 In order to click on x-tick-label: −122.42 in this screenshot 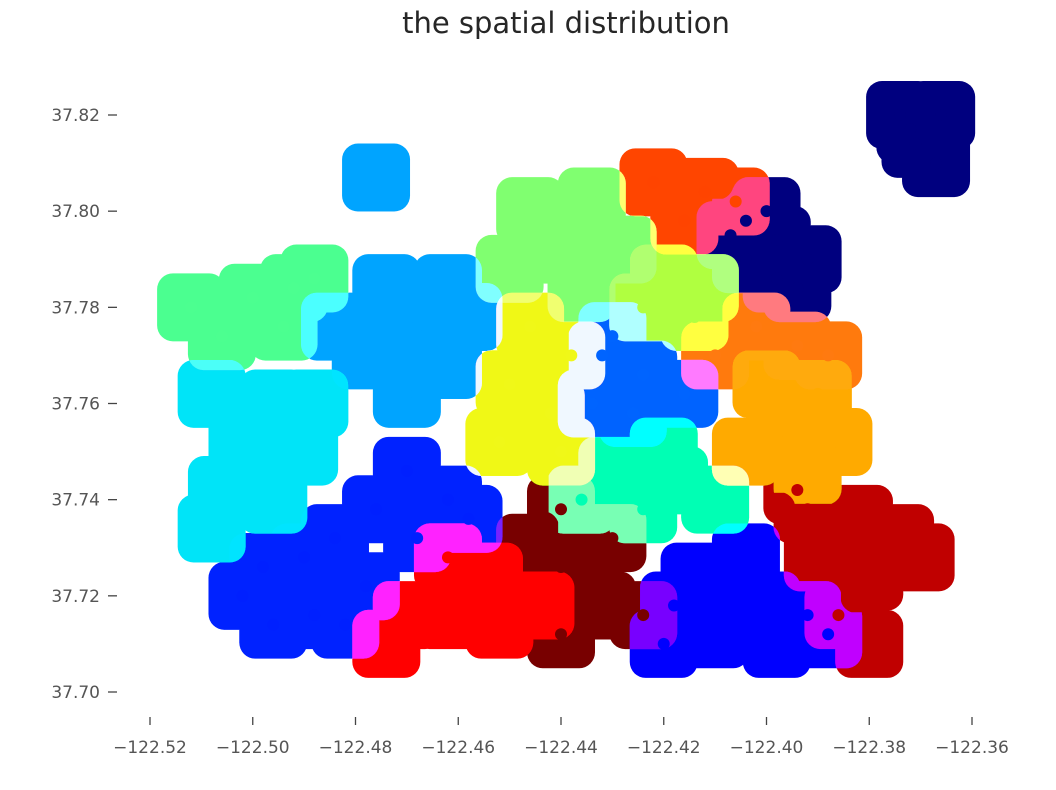, I will do `click(664, 748)`.